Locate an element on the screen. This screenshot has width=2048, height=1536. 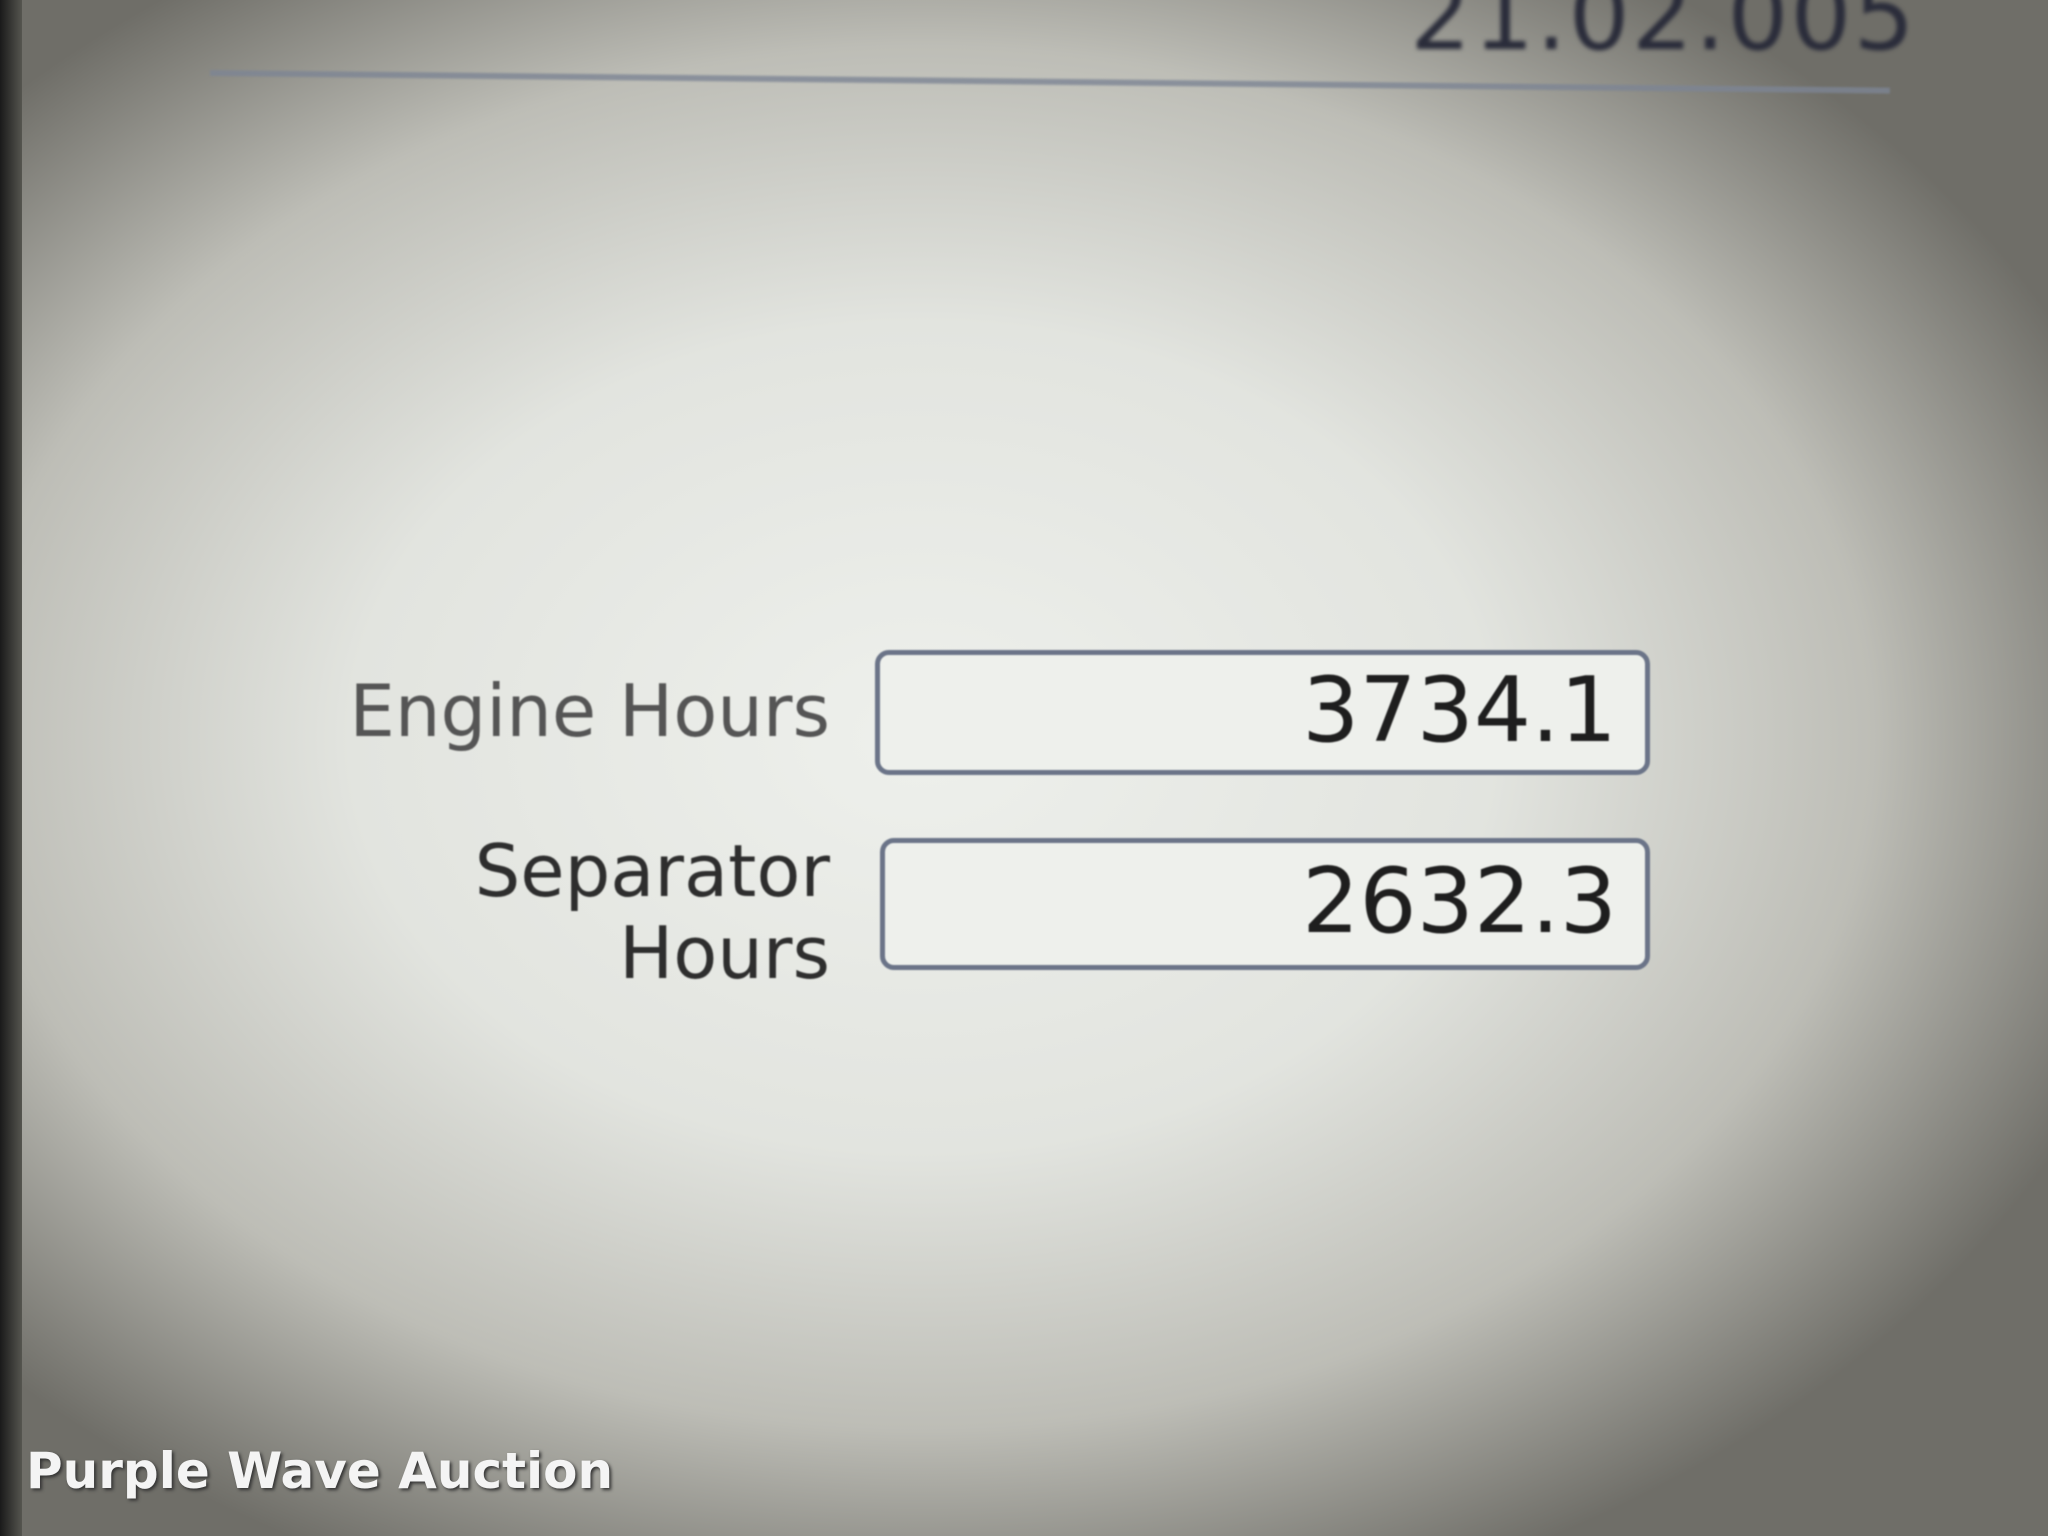
engine-hours-field: 3734.1 is located at coordinates (1262, 712).